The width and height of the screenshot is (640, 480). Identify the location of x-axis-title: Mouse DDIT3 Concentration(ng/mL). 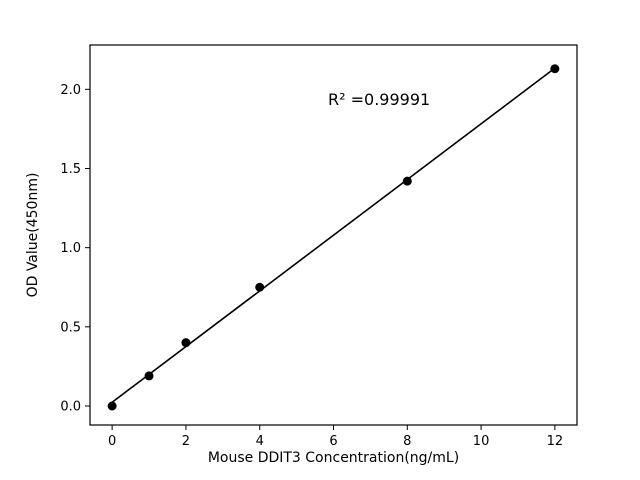
(333, 458).